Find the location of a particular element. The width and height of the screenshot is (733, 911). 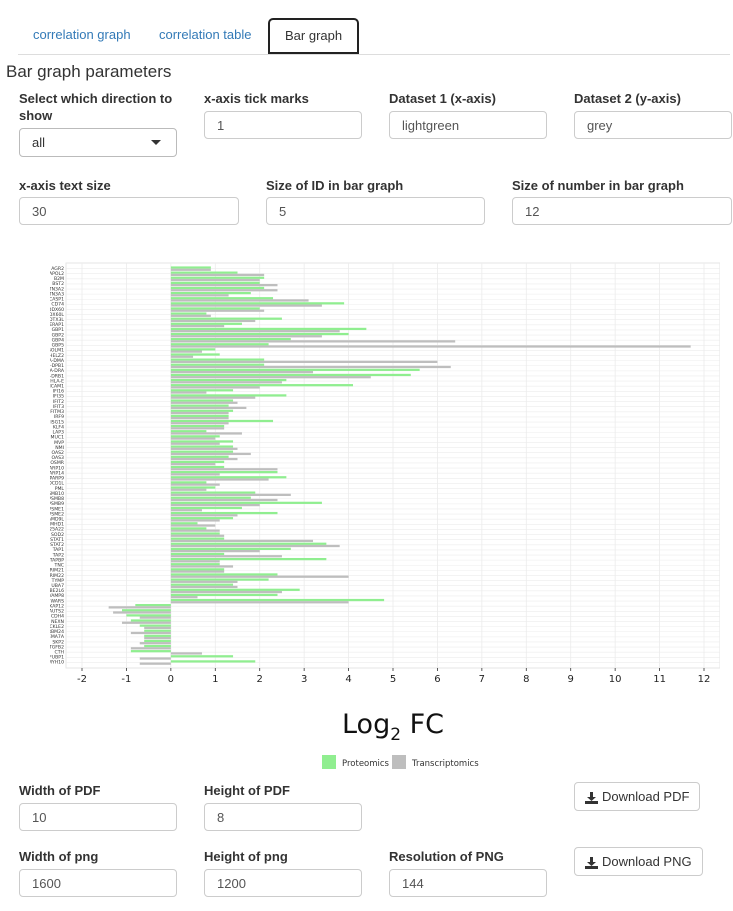

y-tick-label: UBA7 is located at coordinates (57, 586).